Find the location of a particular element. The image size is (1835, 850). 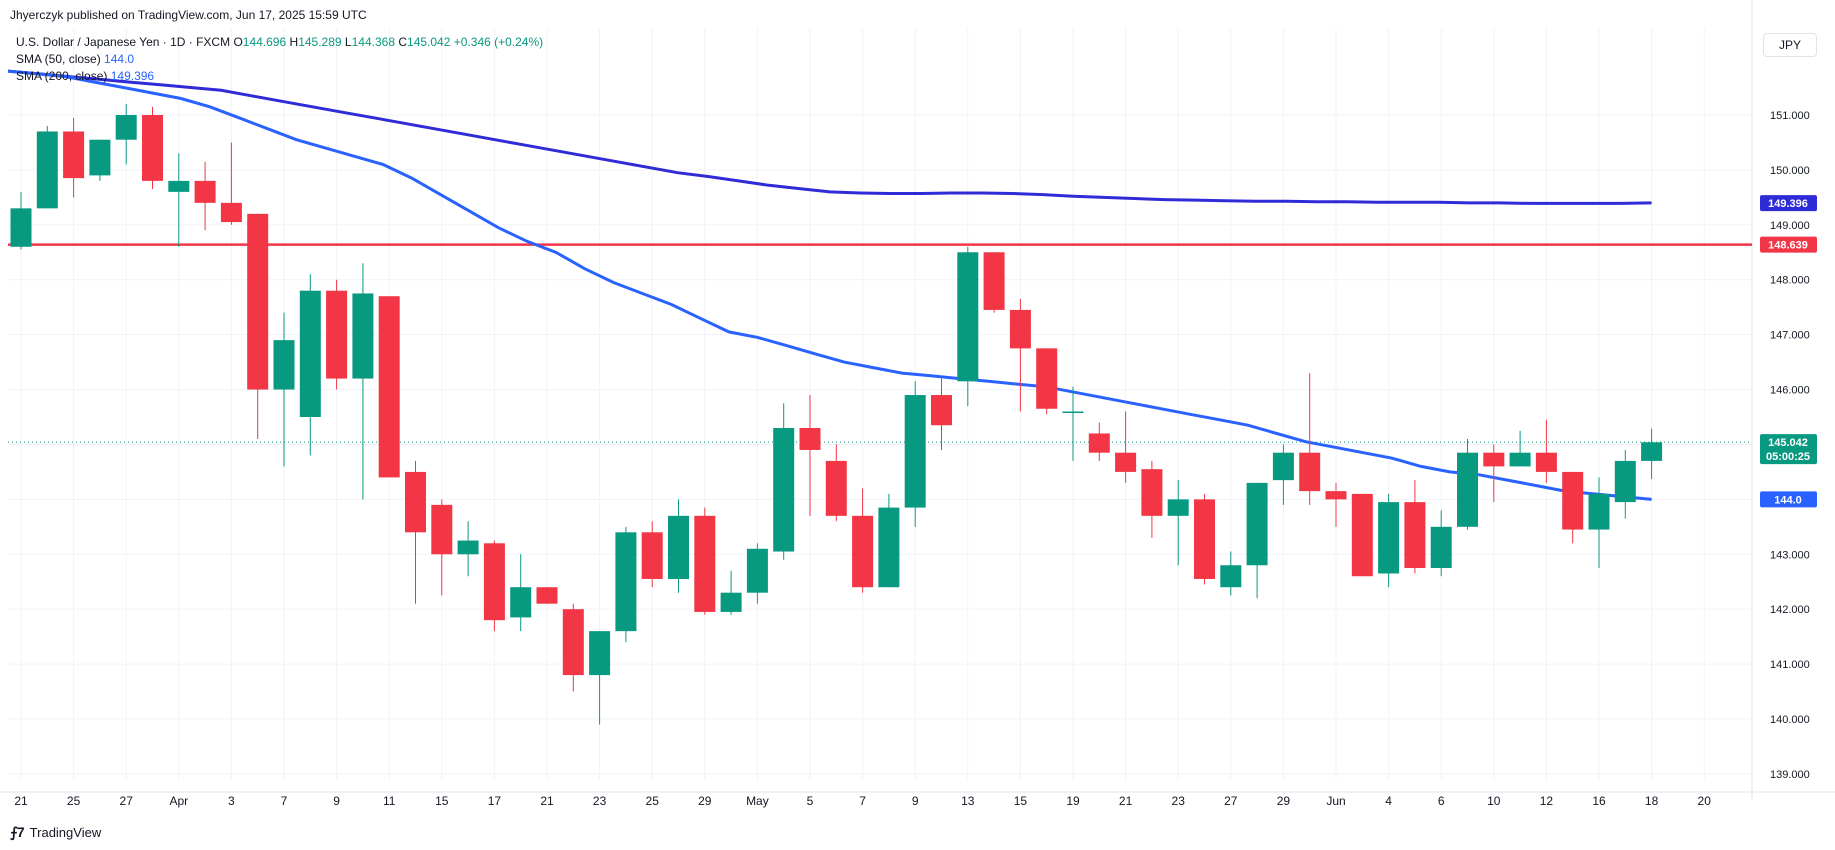

sma200-line is located at coordinates (829, 137).